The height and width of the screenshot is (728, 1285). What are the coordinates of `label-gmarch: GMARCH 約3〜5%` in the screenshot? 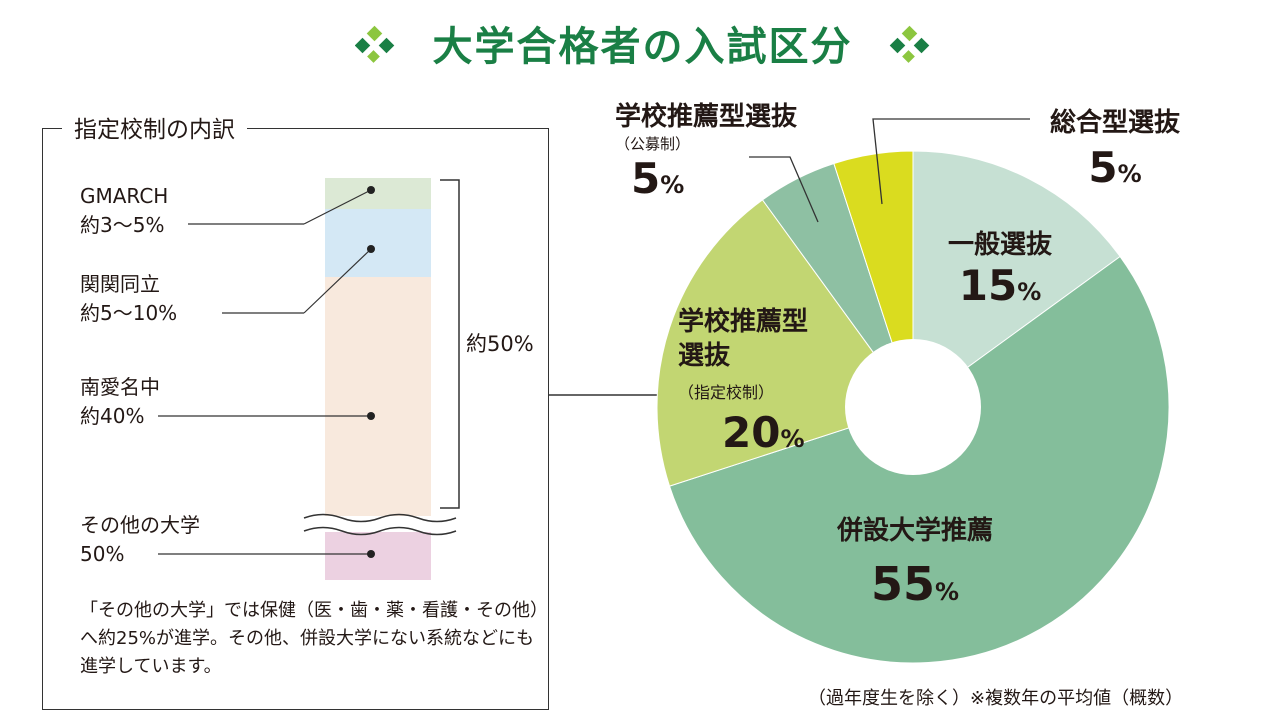 It's located at (124, 211).